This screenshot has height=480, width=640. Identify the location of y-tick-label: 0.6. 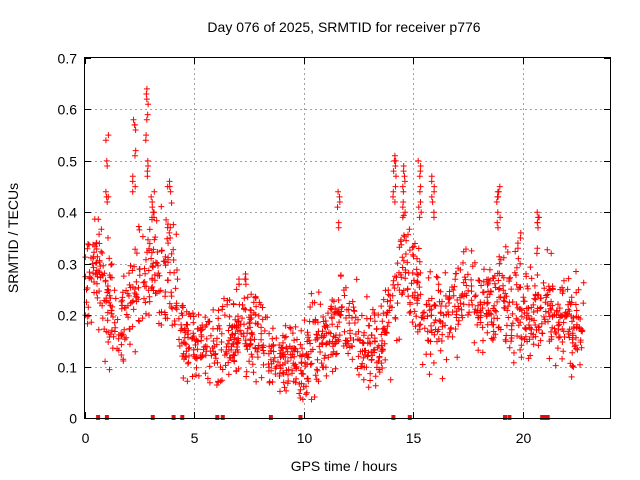
(68, 110).